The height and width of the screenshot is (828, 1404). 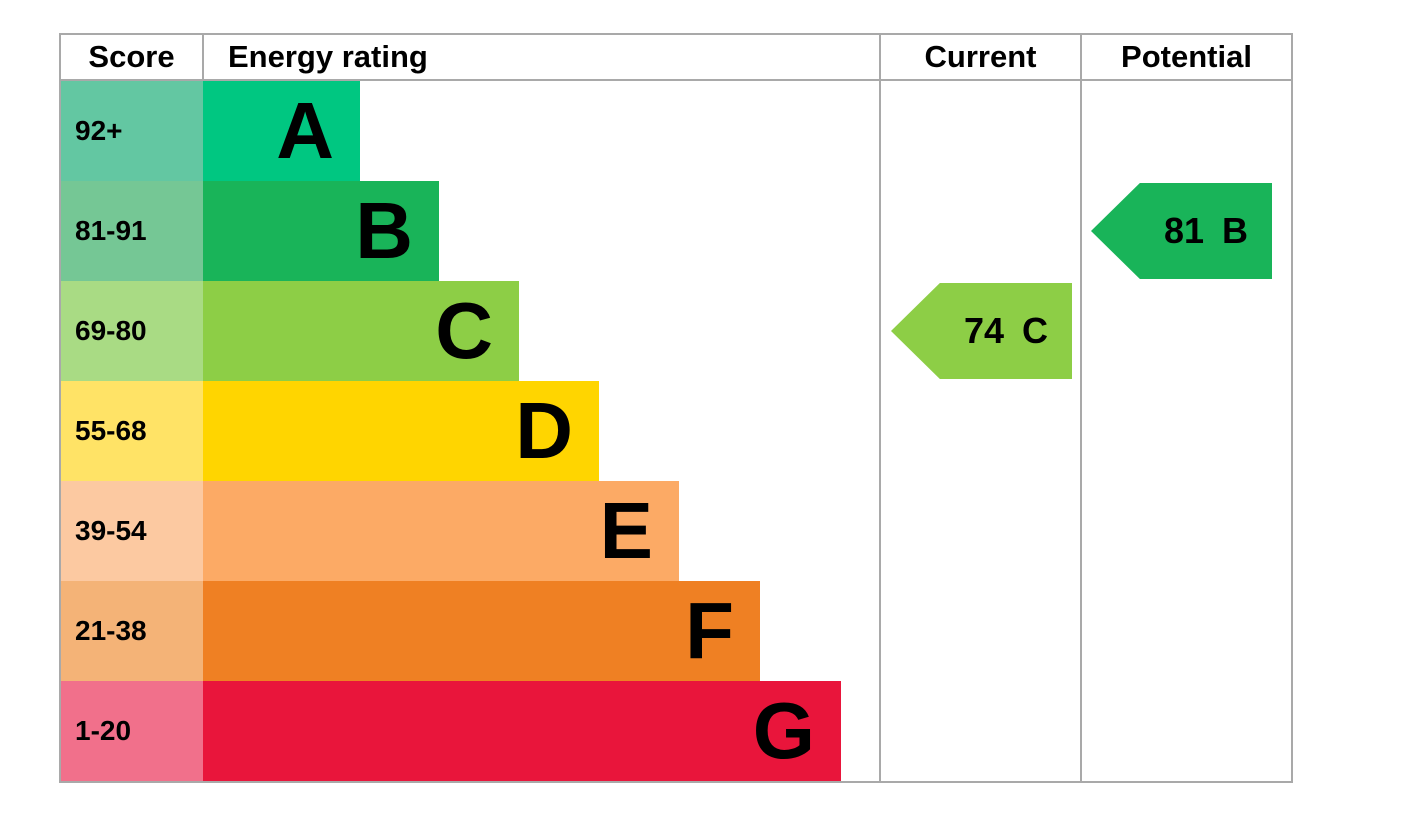 I want to click on current-score-value: 74, so click(x=984, y=330).